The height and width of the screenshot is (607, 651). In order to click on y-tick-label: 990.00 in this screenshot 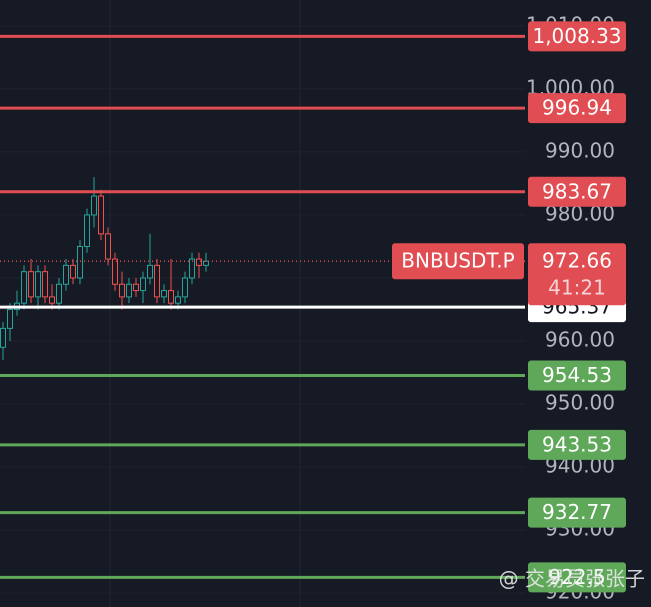, I will do `click(580, 150)`.